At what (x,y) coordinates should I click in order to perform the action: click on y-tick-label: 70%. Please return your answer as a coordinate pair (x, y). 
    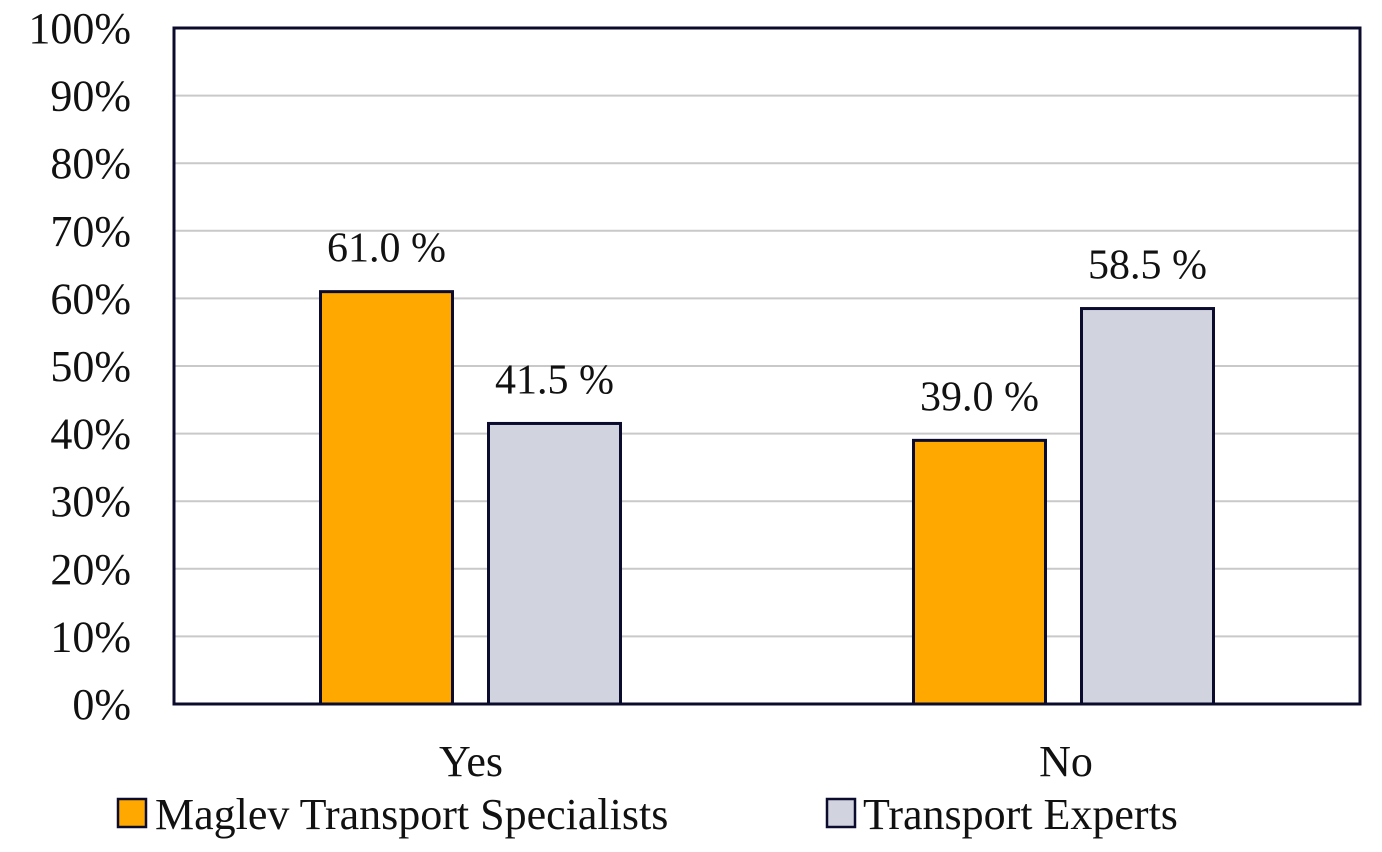
    Looking at the image, I should click on (90, 231).